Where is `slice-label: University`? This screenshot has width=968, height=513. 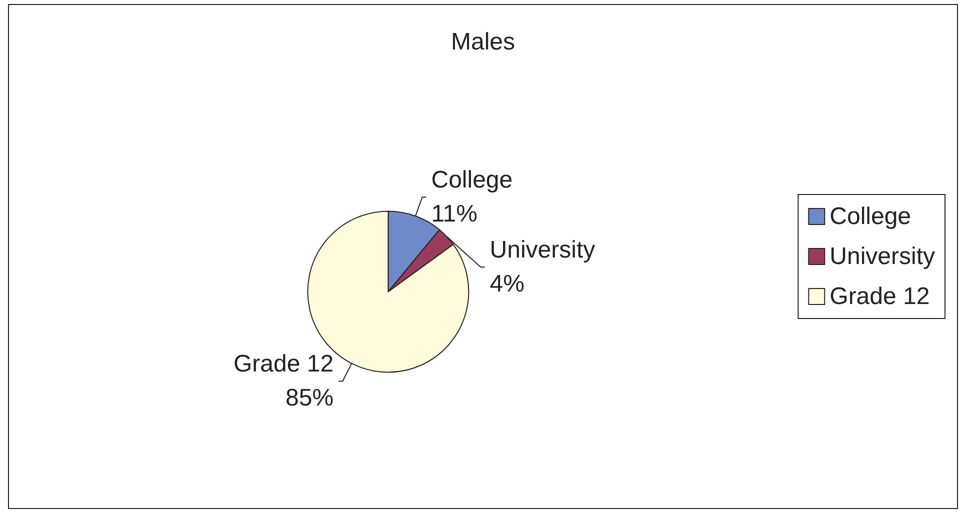
slice-label: University is located at coordinates (543, 250).